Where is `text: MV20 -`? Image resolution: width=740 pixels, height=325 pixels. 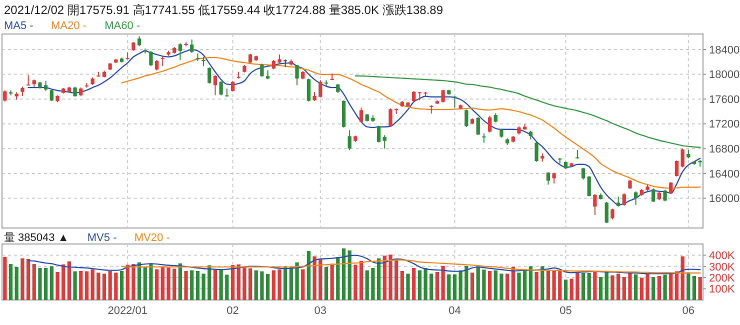
text: MV20 - is located at coordinates (152, 238).